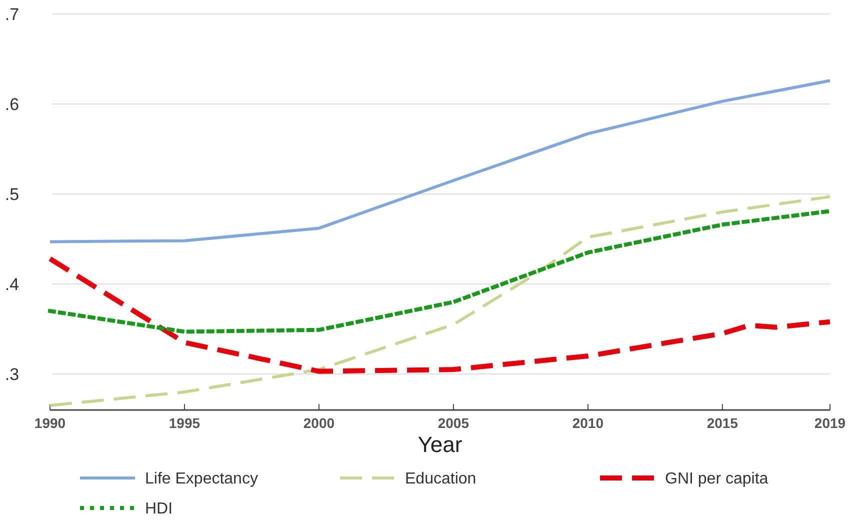  I want to click on x-tick-label: 1995, so click(184, 423).